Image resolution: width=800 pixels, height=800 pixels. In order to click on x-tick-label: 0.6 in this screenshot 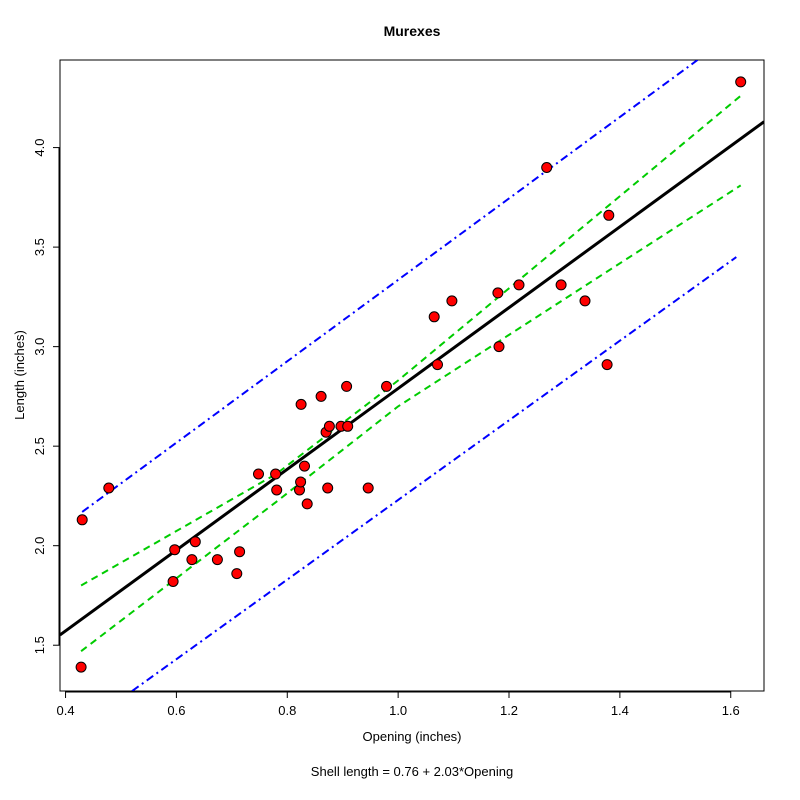, I will do `click(176, 710)`.